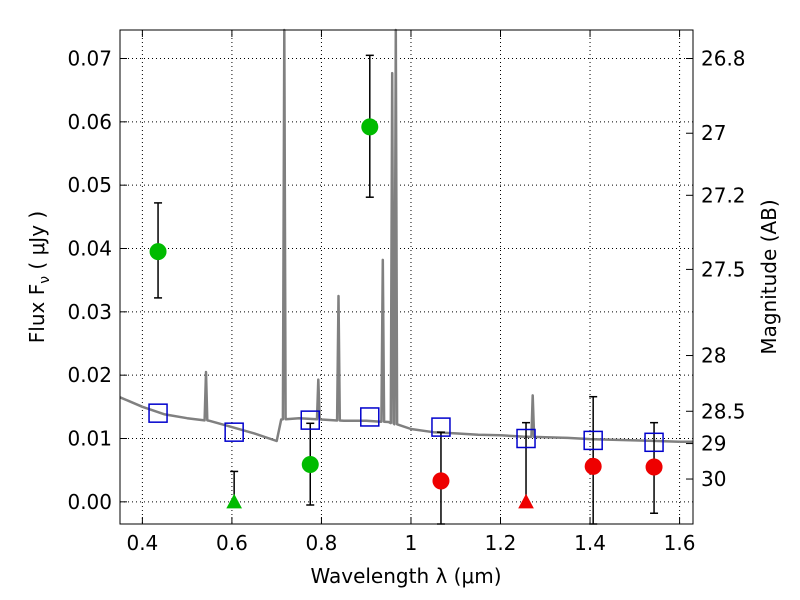 Image resolution: width=800 pixels, height=600 pixels. Describe the element at coordinates (713, 479) in the screenshot. I see `y2-tick-label: 30` at that location.